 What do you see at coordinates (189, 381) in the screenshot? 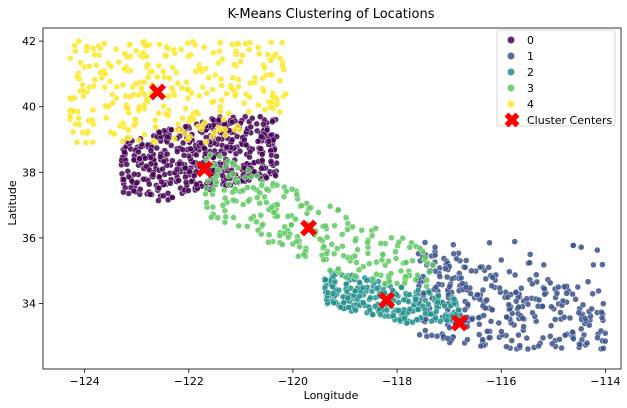
I see `x-tick-label: −122` at bounding box center [189, 381].